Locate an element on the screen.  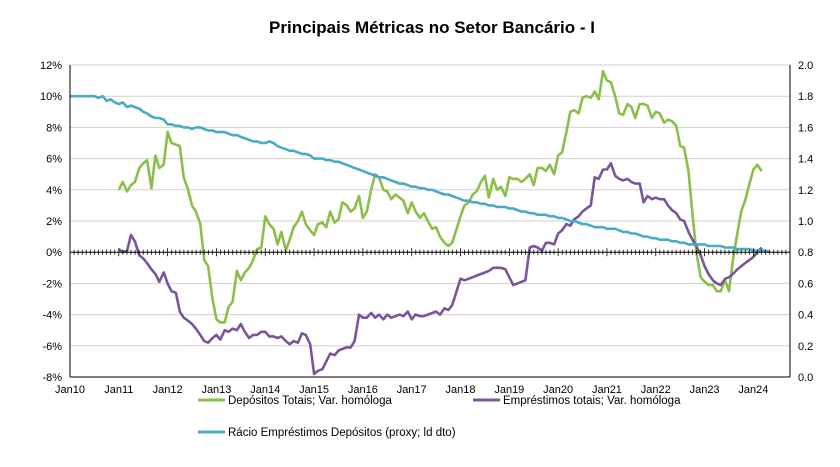
legend-label-2: Empréstimos totais; Var. homóloga is located at coordinates (592, 401).